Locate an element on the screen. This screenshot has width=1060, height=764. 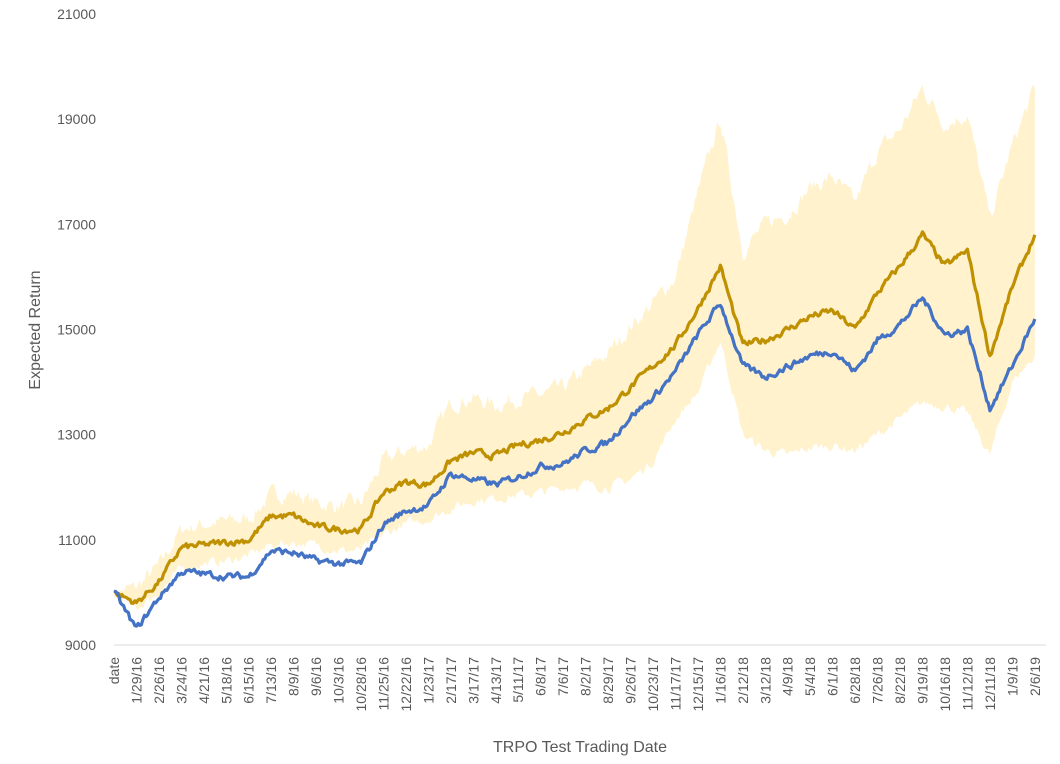
x-tick-label: 1/16/18 is located at coordinates (720, 680).